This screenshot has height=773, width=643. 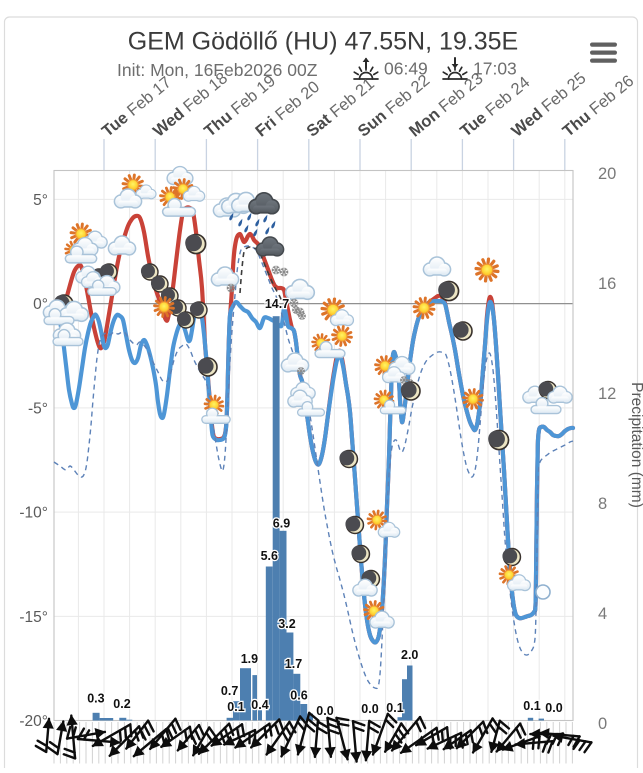 I want to click on svg-text: -10°, so click(x=33, y=513).